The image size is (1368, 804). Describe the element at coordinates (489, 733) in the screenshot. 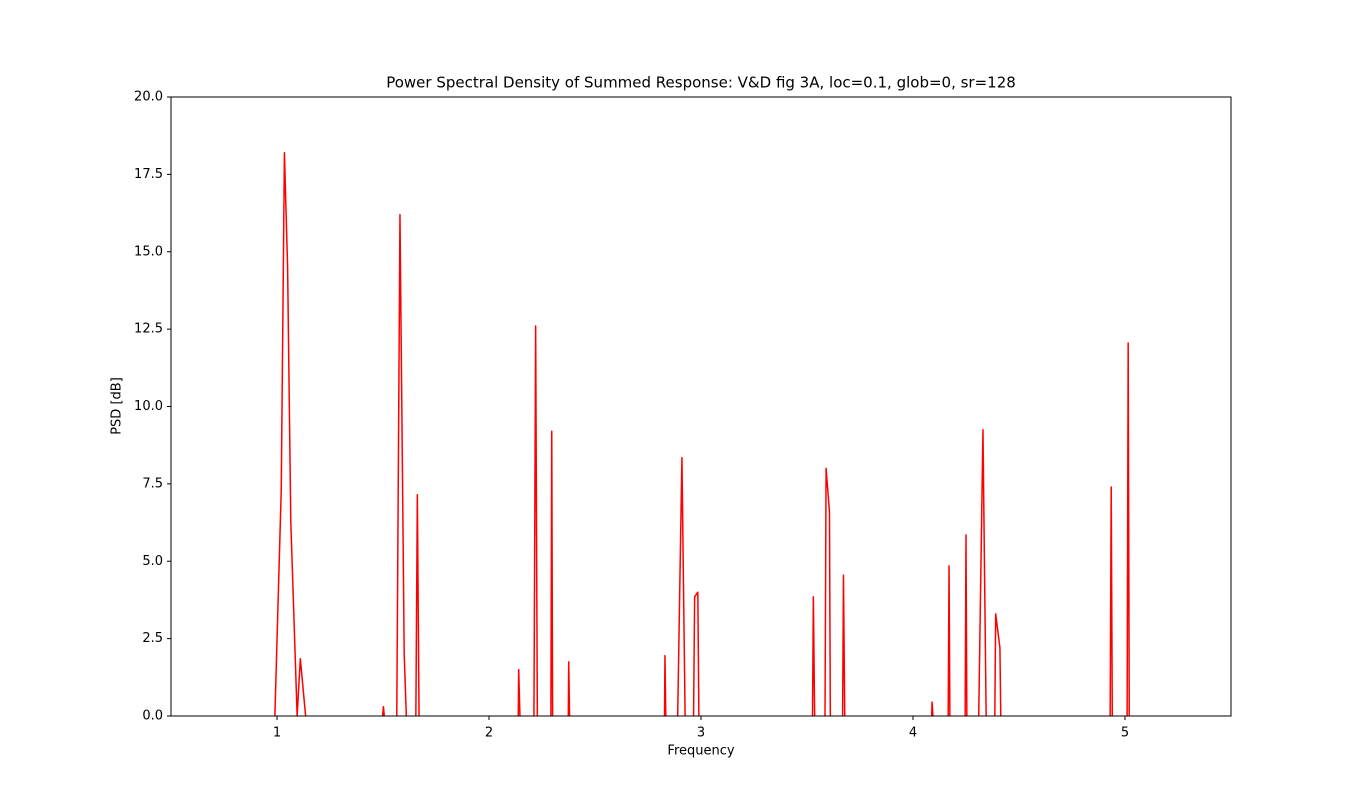

I see `x-tick-label: 2` at that location.